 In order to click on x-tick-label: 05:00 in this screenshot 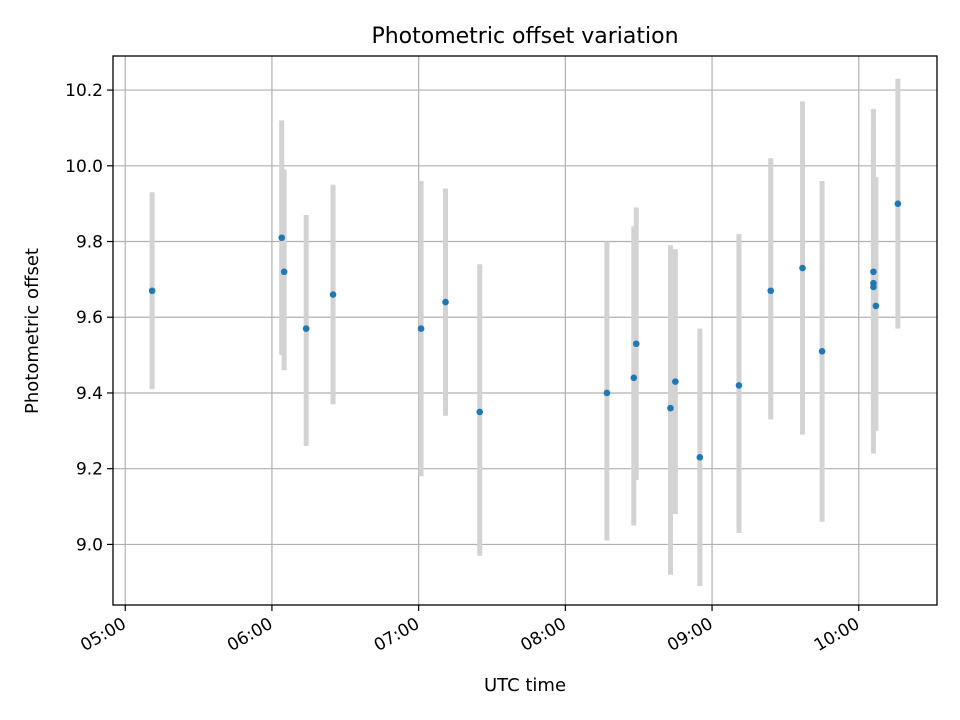, I will do `click(103, 635)`.